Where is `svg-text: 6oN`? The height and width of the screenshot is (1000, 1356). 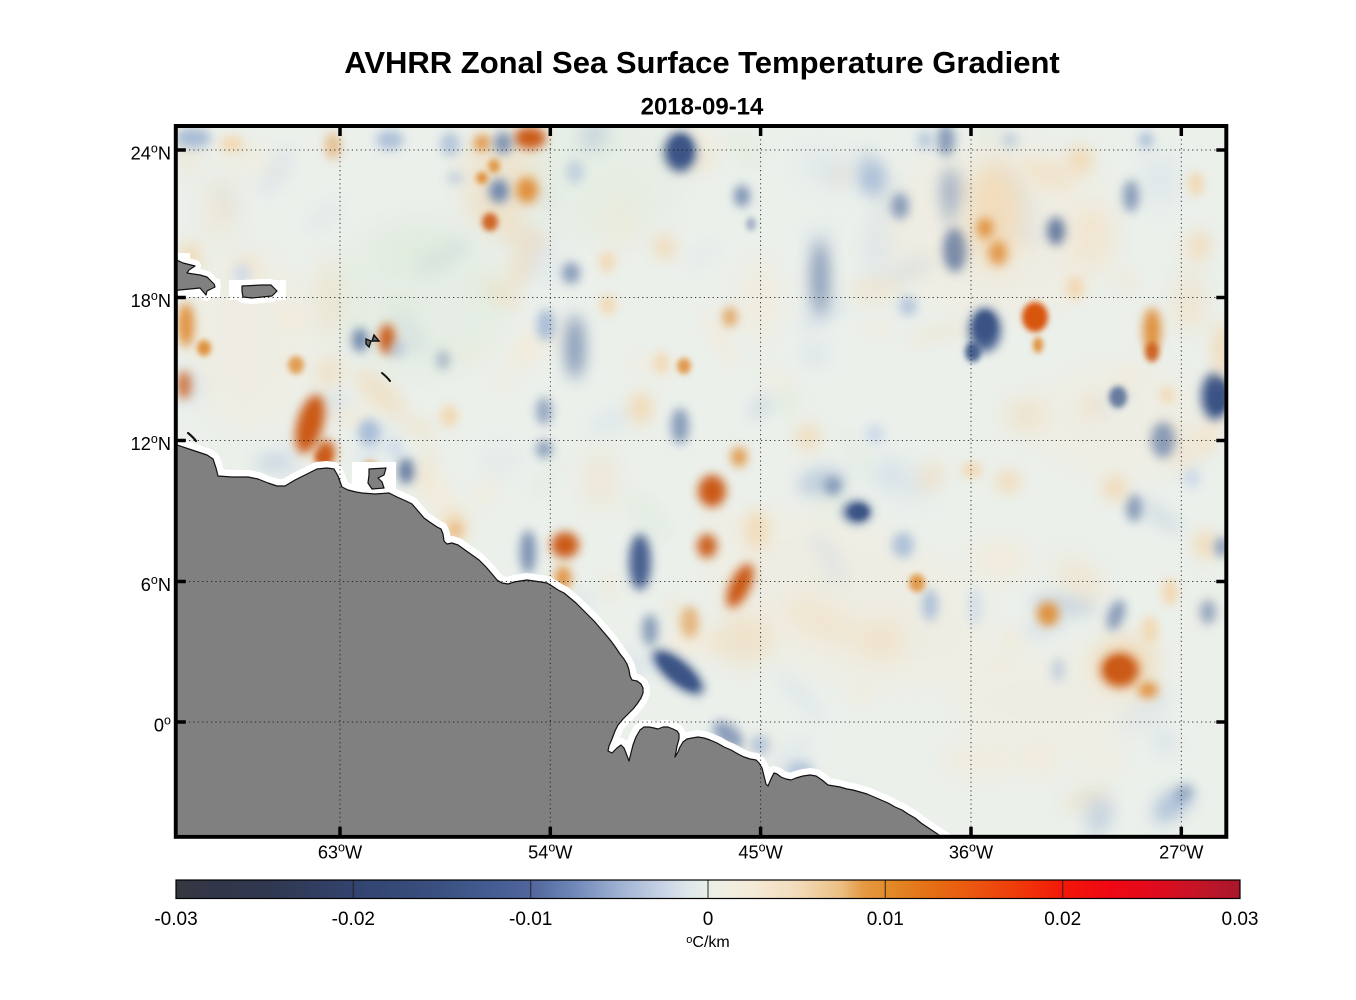 svg-text: 6oN is located at coordinates (156, 584).